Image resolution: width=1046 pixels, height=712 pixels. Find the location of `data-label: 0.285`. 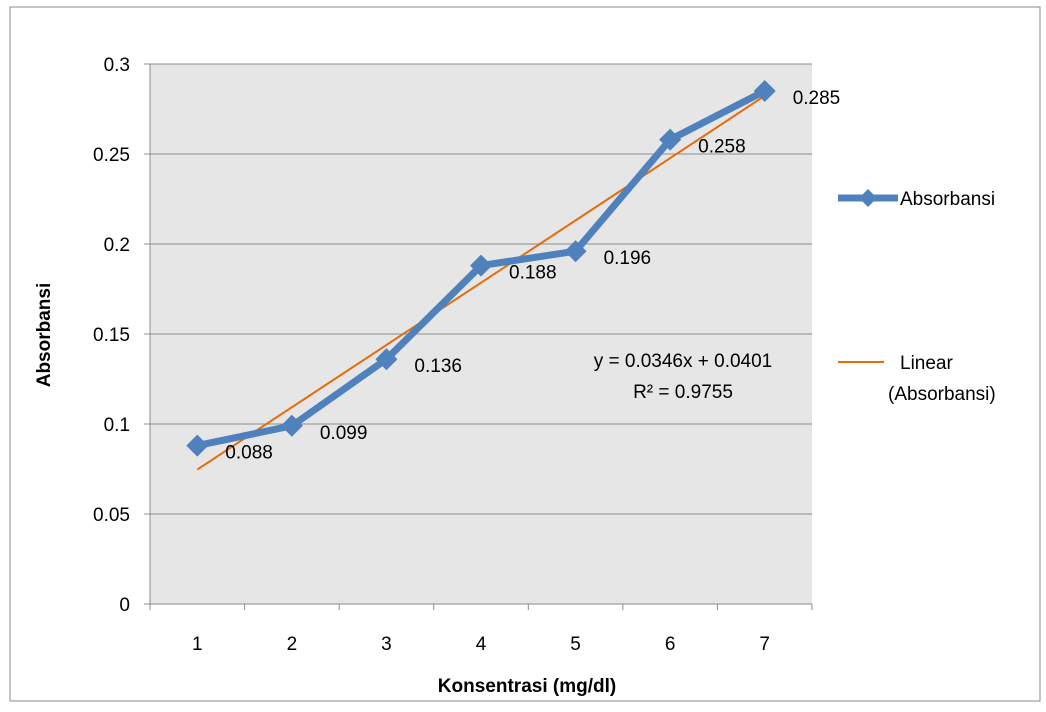

data-label: 0.285 is located at coordinates (817, 98).